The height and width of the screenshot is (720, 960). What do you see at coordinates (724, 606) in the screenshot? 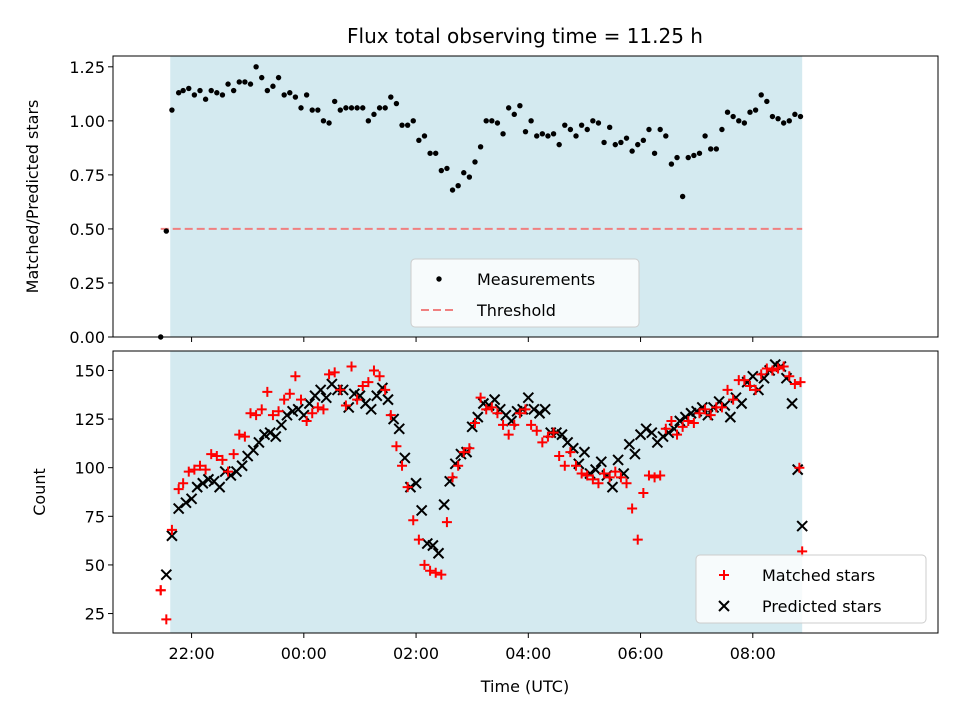
I see `legend-marker-x` at bounding box center [724, 606].